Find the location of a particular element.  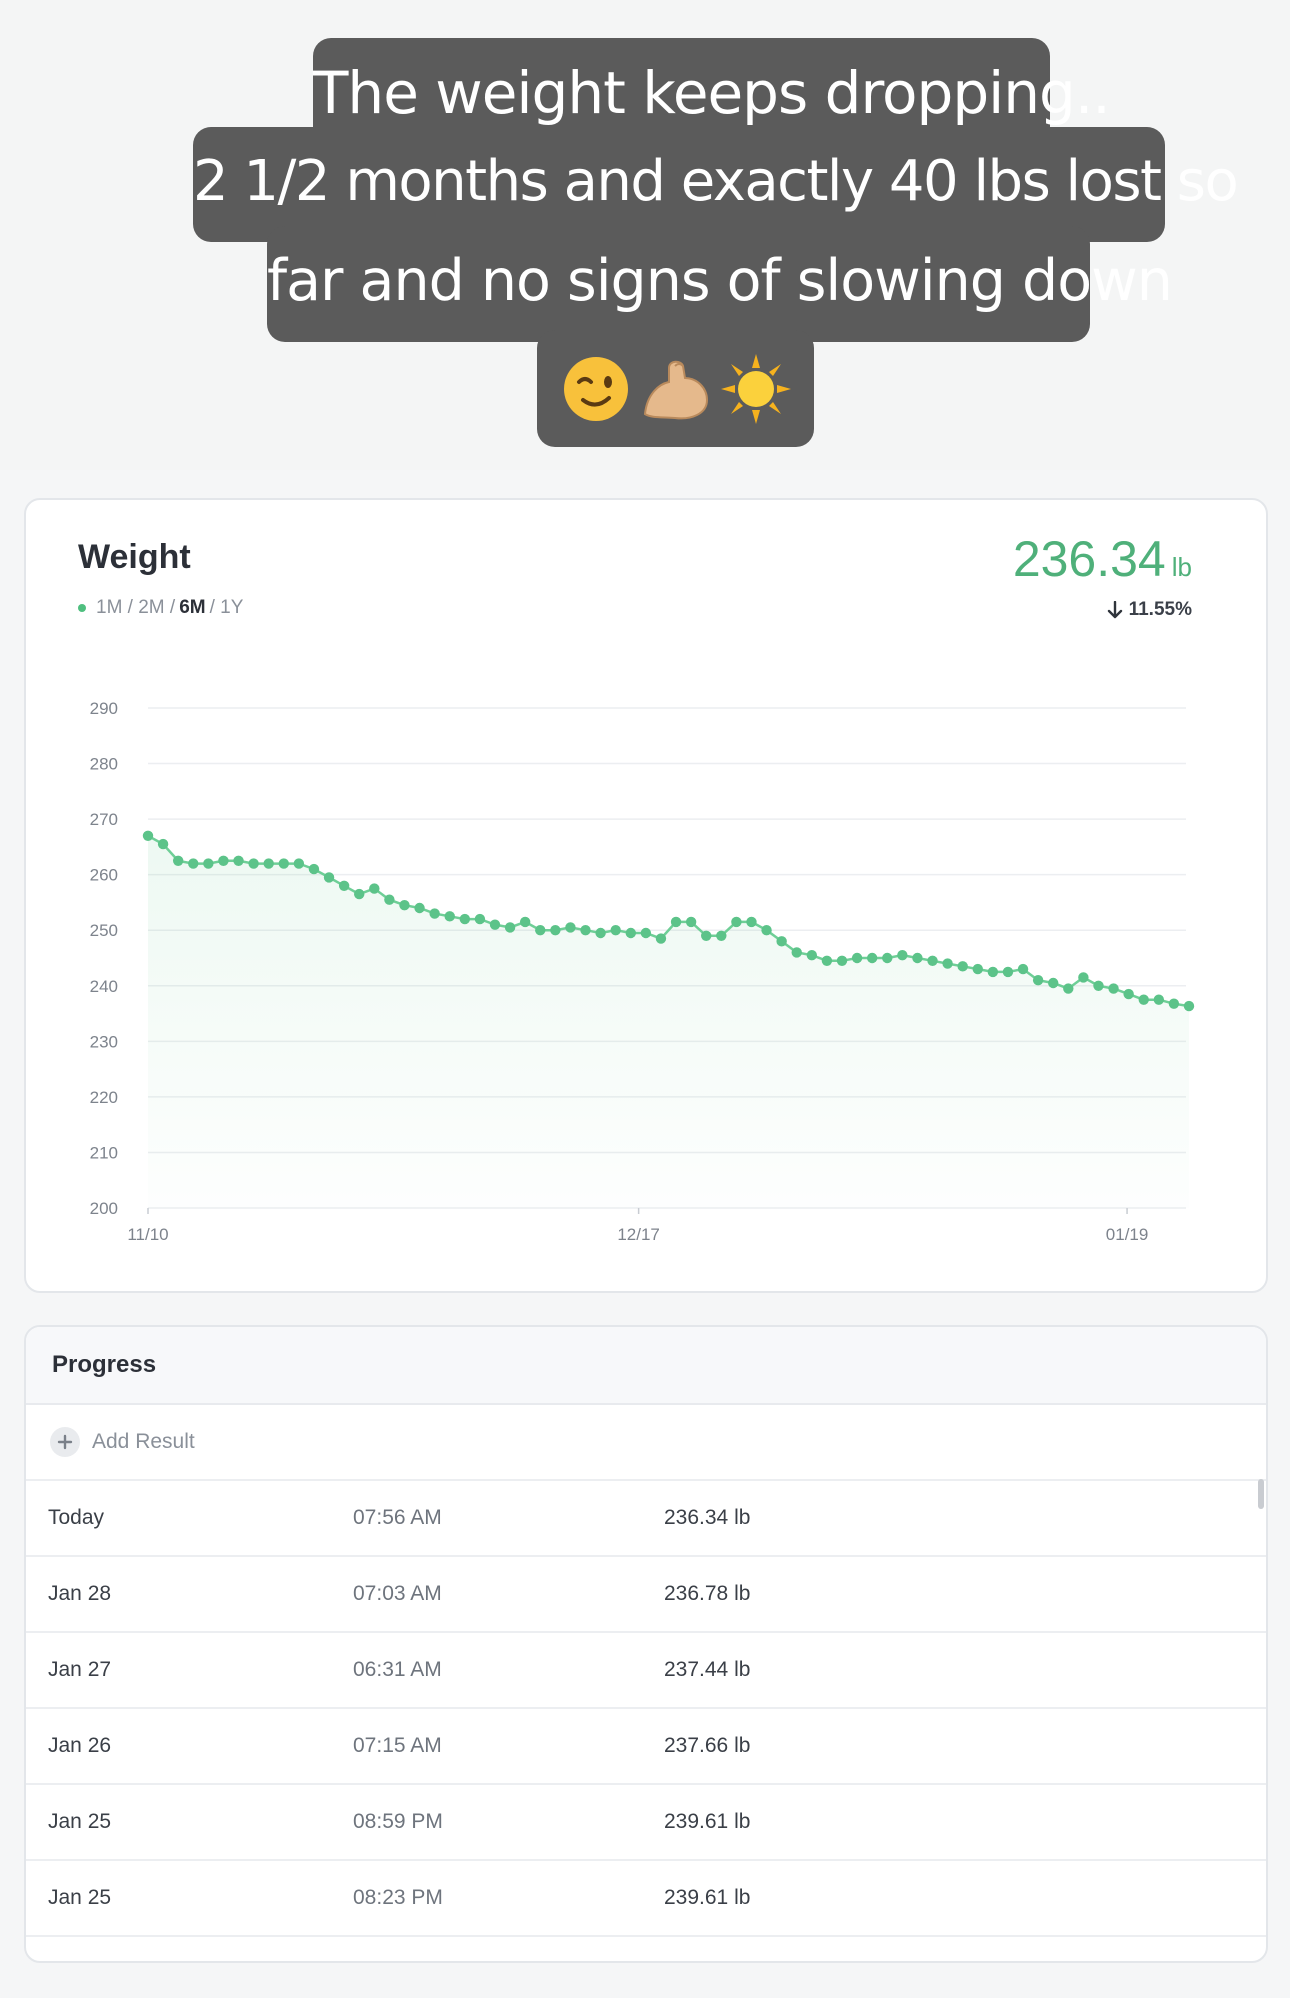

weight-line is located at coordinates (668, 921).